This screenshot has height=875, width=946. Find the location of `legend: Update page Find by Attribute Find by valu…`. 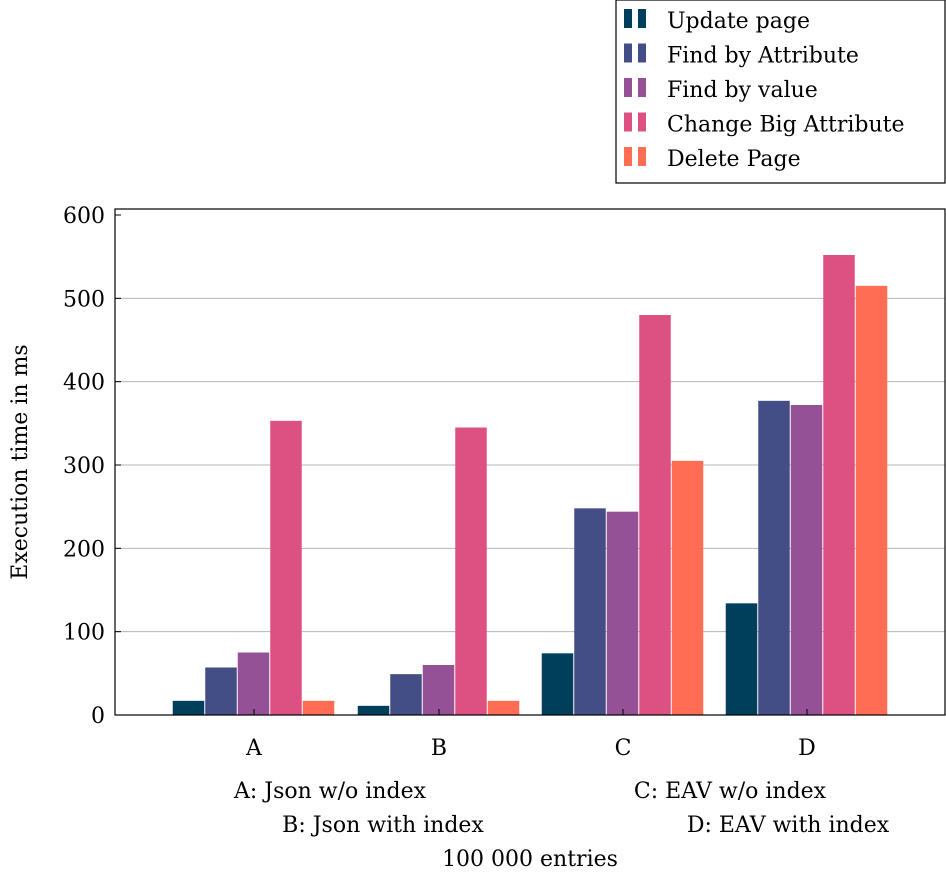

legend: Update page Find by Attribute Find by valu… is located at coordinates (780, 92).